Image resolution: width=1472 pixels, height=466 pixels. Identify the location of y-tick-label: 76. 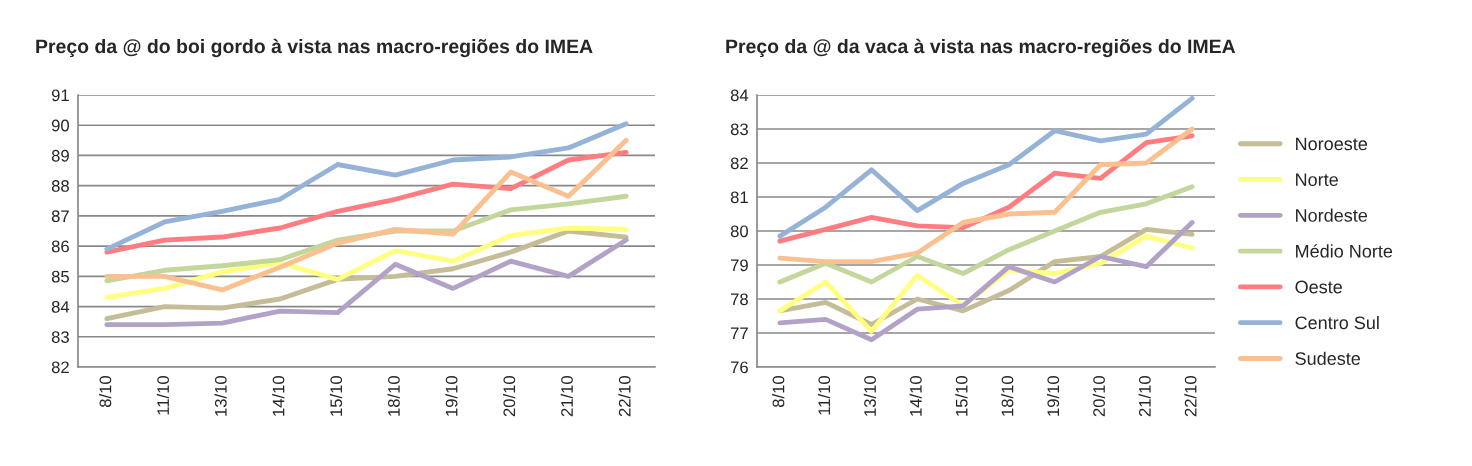
(739, 367).